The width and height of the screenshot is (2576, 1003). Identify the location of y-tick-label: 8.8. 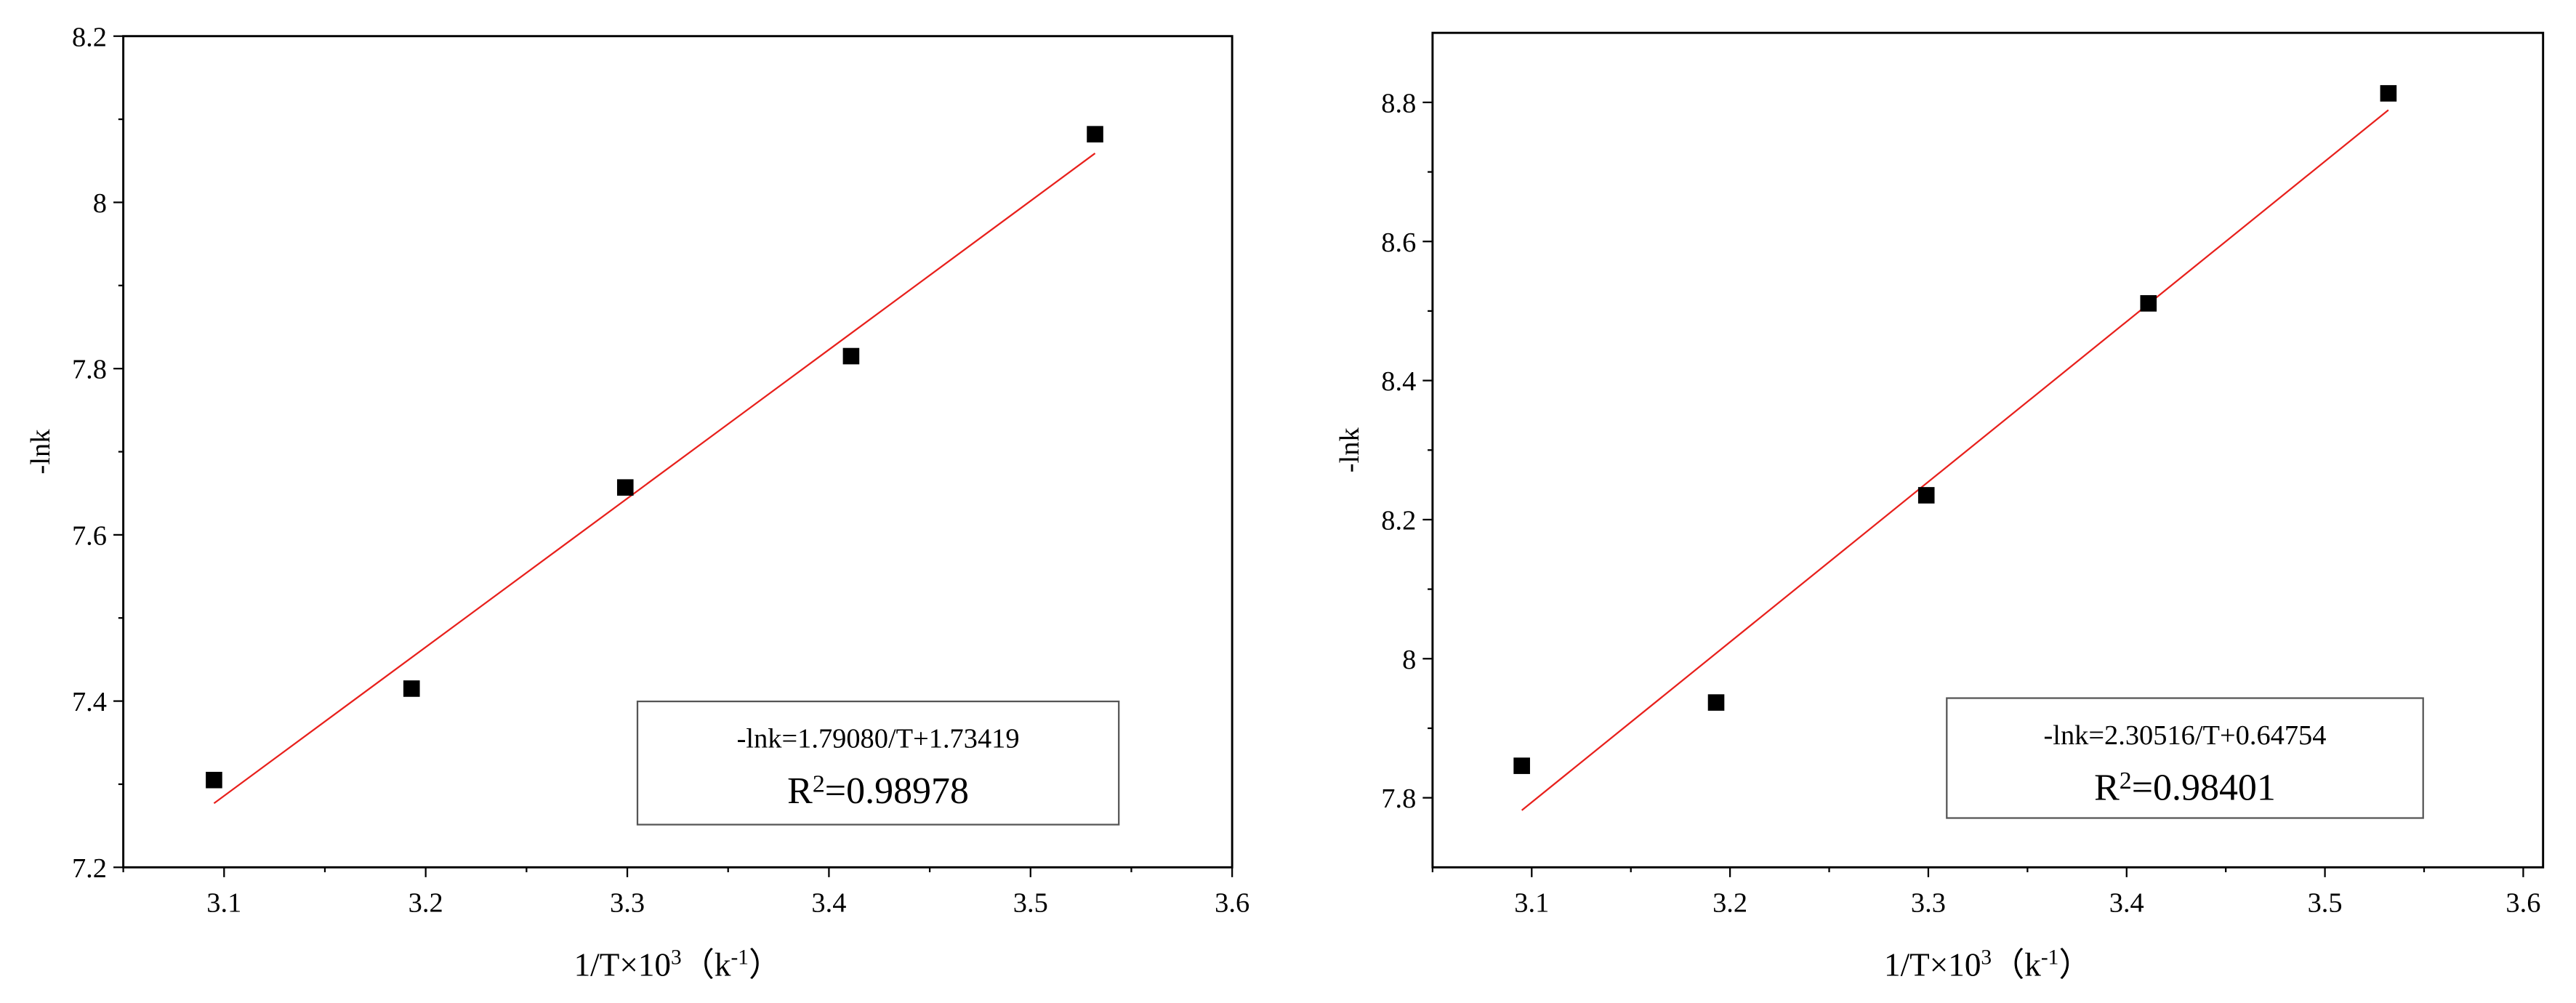
(1398, 103).